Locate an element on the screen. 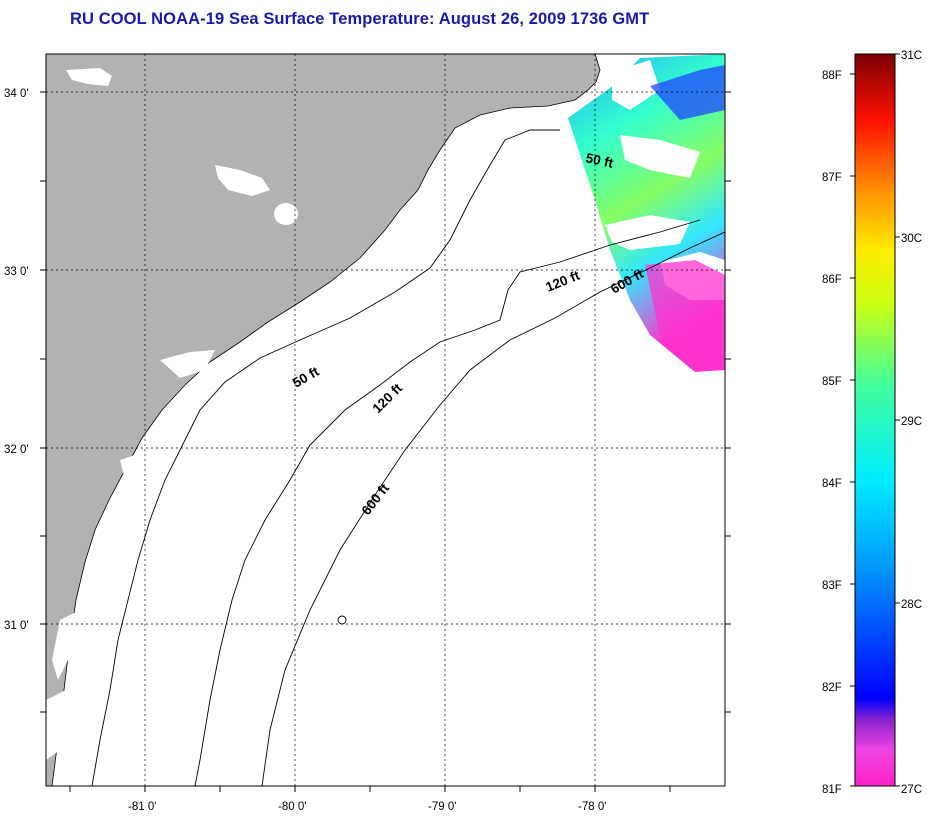  colorbar-f-82: 82F is located at coordinates (832, 688).